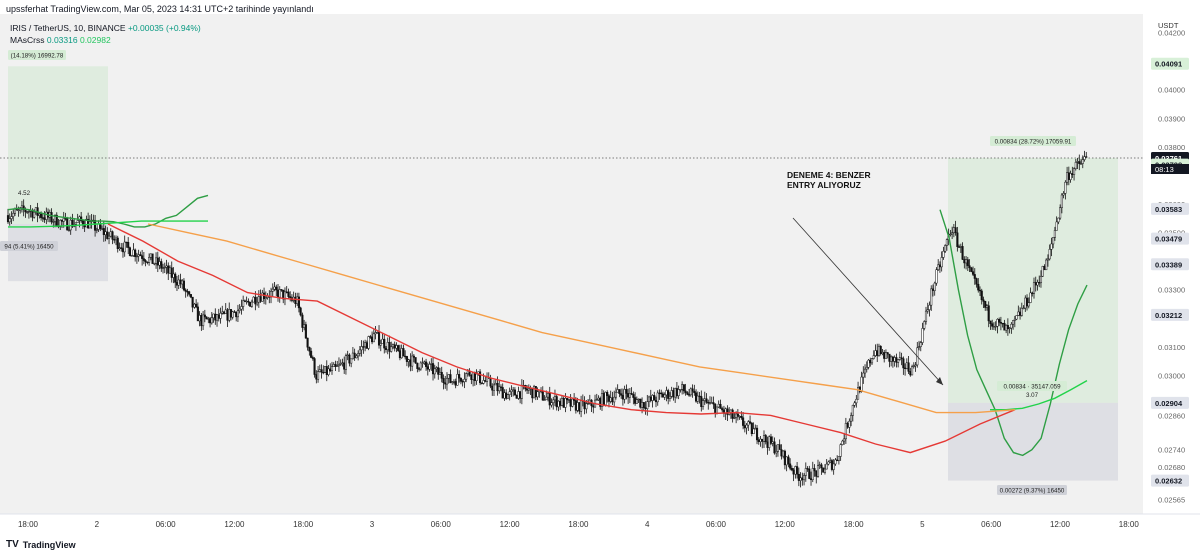 The height and width of the screenshot is (556, 1200). I want to click on indicator-legend: MAsCrss 0.03316 0.02982, so click(60, 40).